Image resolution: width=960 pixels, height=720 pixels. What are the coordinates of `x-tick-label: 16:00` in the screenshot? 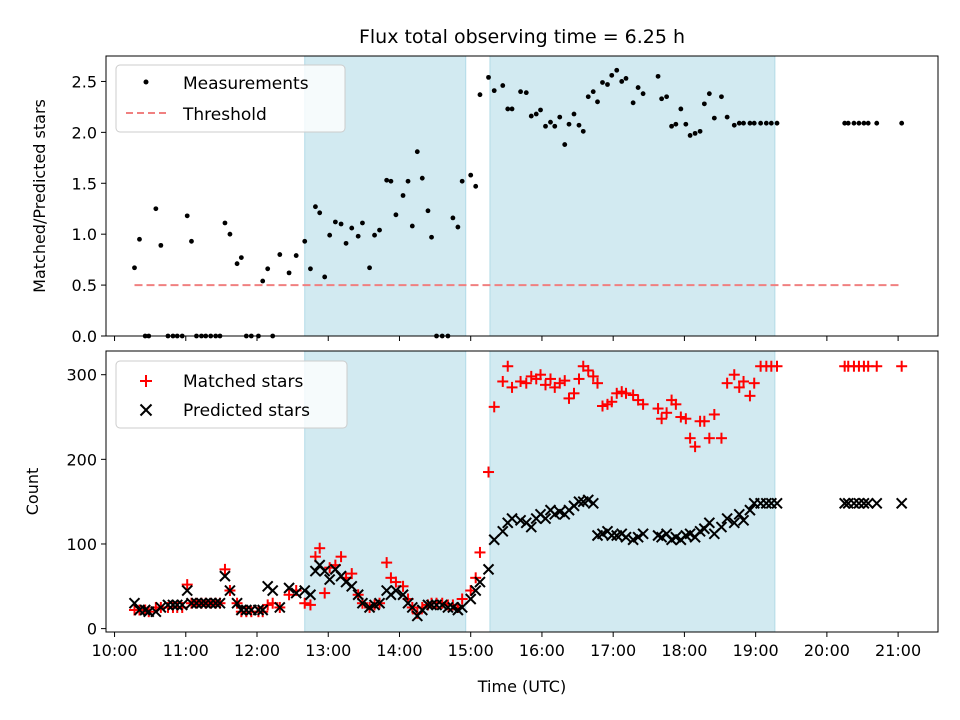 It's located at (542, 650).